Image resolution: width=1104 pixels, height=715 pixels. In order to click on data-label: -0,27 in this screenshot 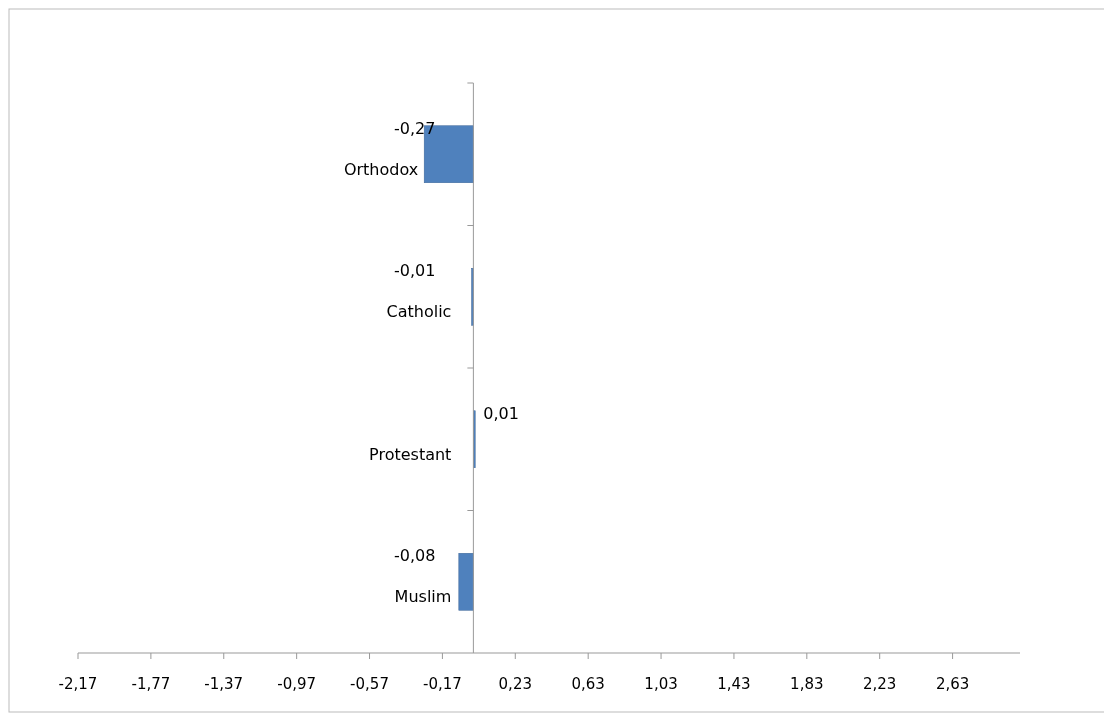, I will do `click(414, 128)`.